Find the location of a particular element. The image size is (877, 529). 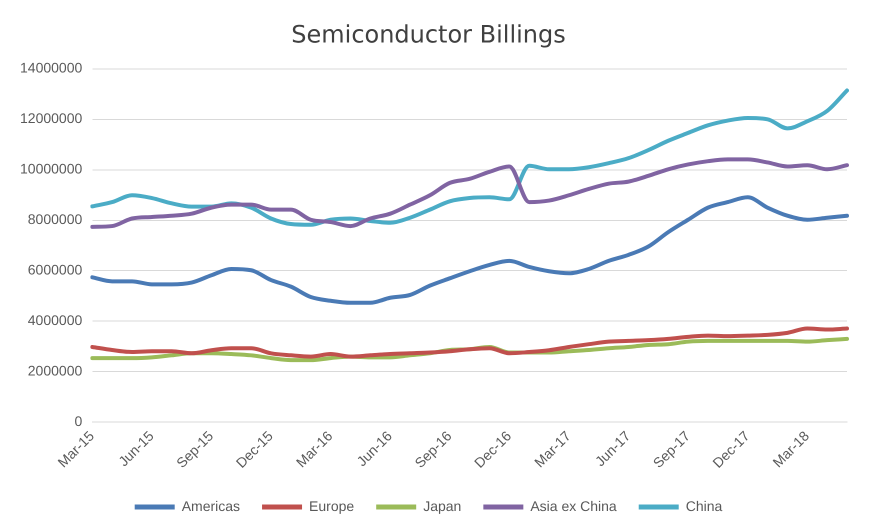

y-tick-label: 0 is located at coordinates (78, 421).